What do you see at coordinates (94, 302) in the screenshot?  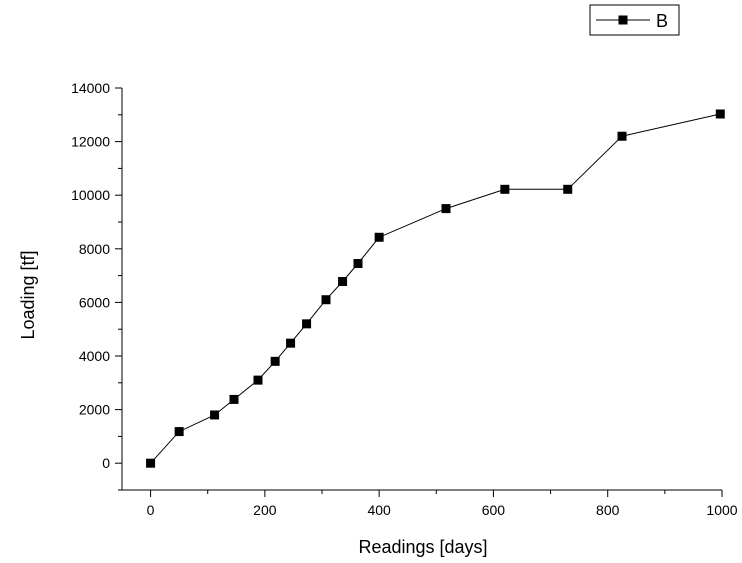 I see `y-tick-label: 6000` at bounding box center [94, 302].